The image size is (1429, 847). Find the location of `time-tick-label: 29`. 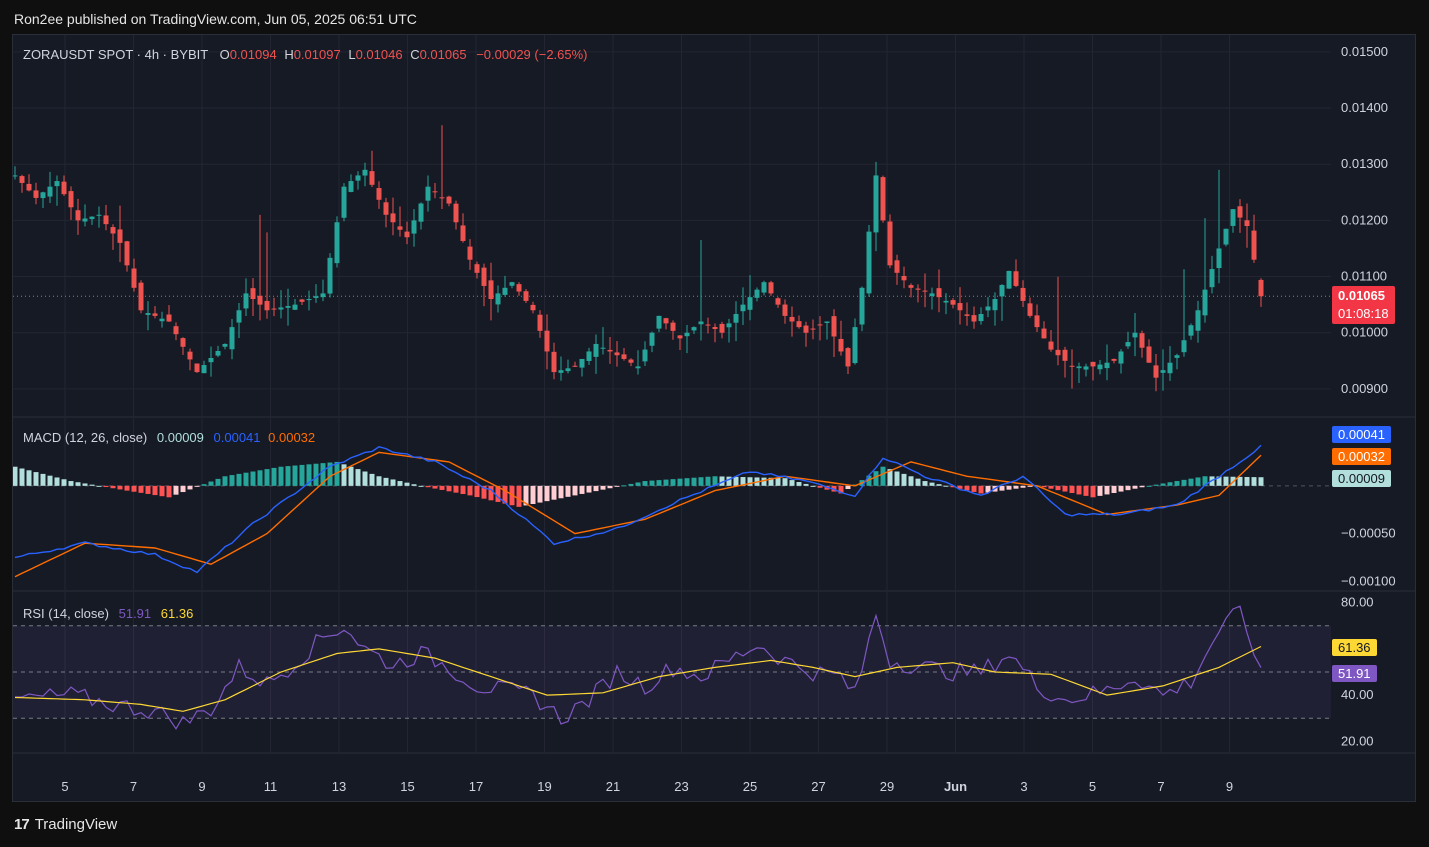

time-tick-label: 29 is located at coordinates (887, 786).